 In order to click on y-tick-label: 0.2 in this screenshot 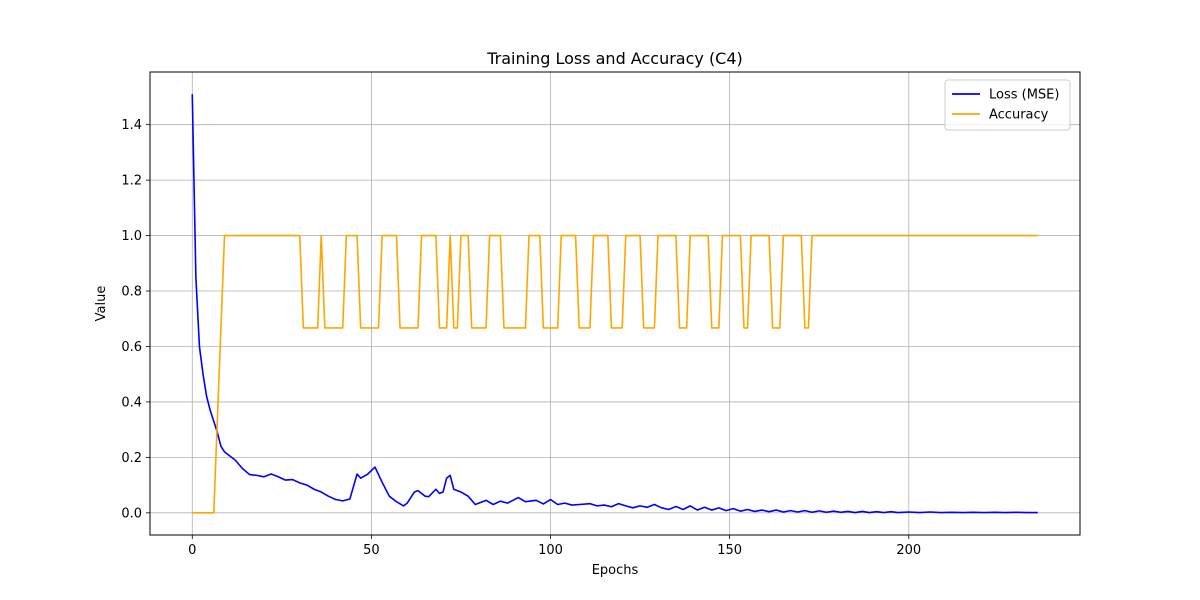, I will do `click(131, 458)`.